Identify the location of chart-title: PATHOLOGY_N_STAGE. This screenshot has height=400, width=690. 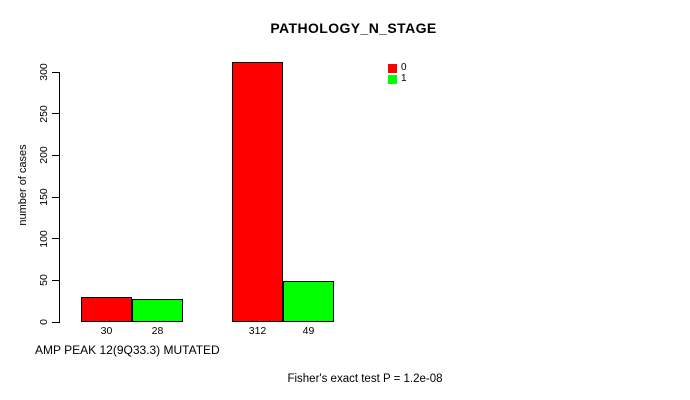
(353, 28).